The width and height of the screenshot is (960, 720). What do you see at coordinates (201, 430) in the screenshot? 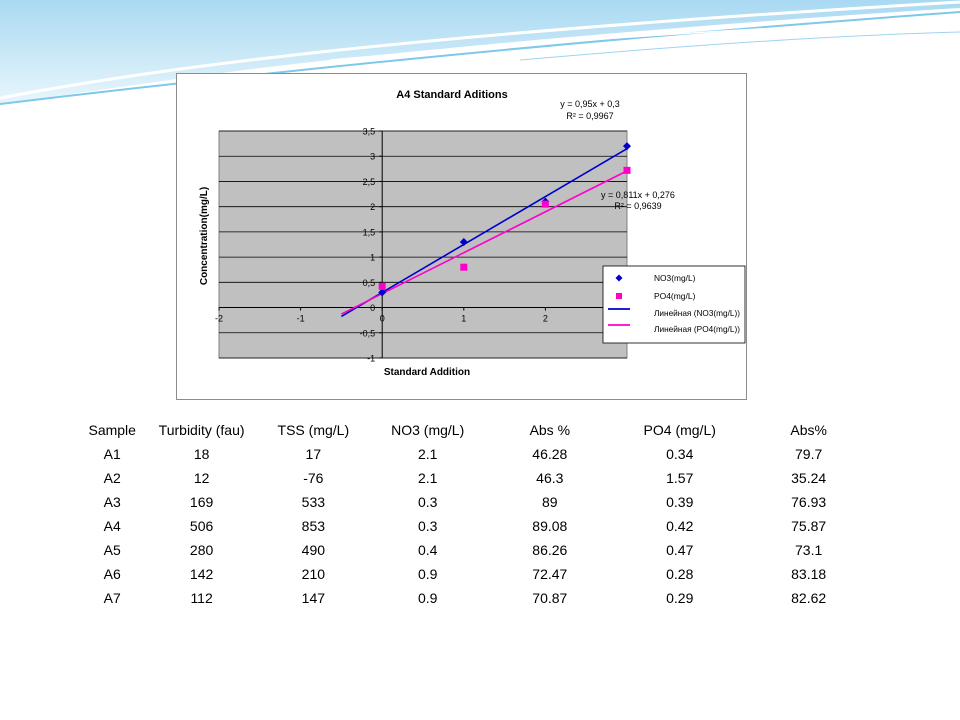
I see `column-header: Turbidity (fau)` at bounding box center [201, 430].